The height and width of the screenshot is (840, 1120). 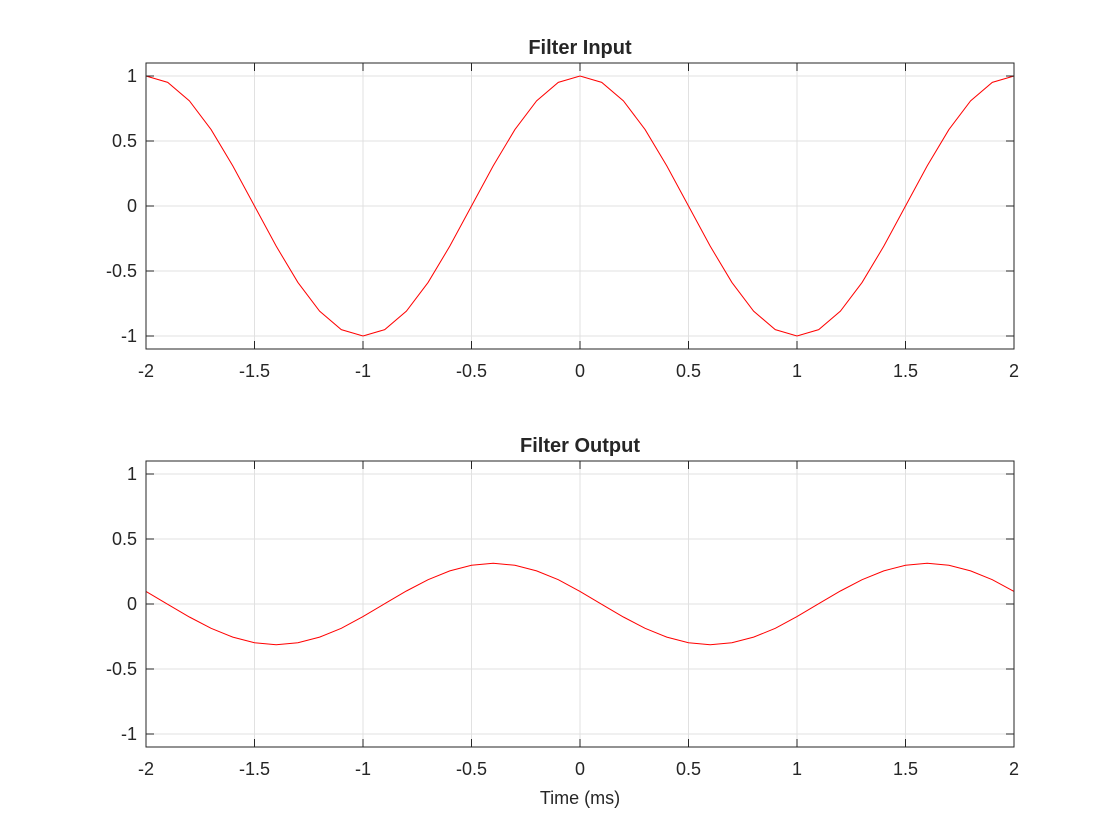 What do you see at coordinates (580, 48) in the screenshot?
I see `chart-title: Filter Input` at bounding box center [580, 48].